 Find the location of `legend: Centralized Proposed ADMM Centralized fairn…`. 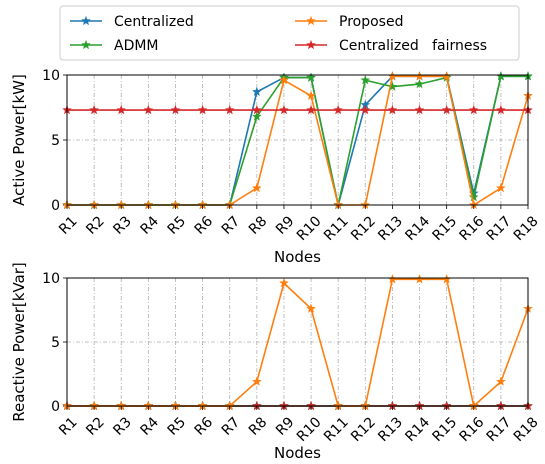

legend: Centralized Proposed ADMM Centralized fairn… is located at coordinates (289, 33).